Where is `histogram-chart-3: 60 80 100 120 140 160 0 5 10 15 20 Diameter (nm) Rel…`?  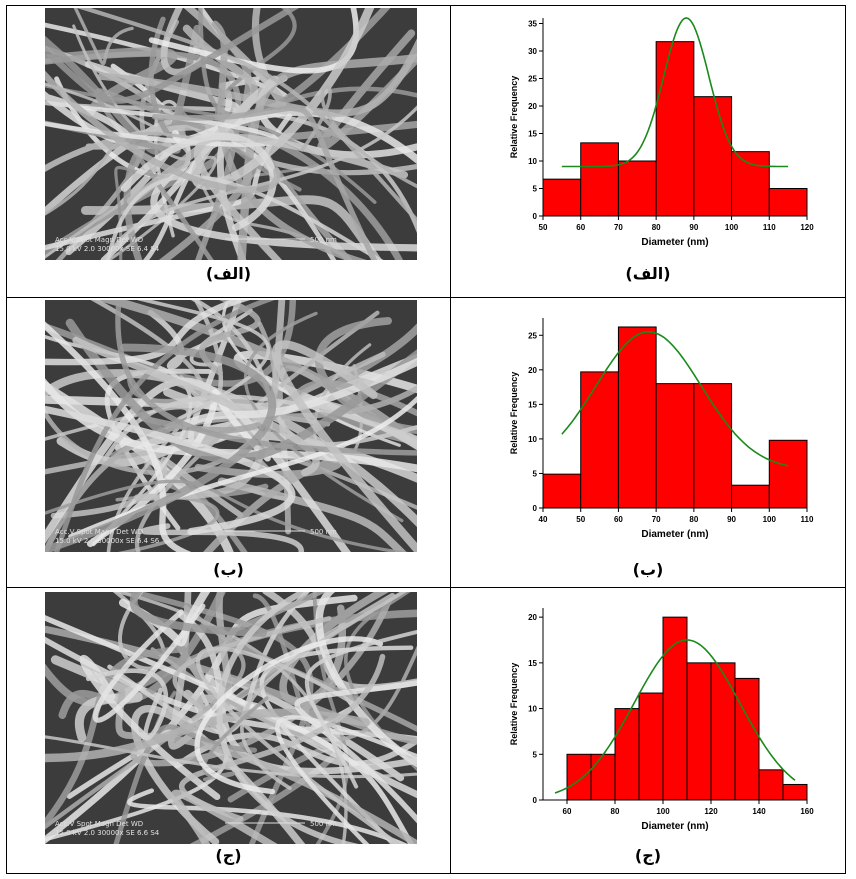
histogram-chart-3: 60 80 100 120 140 160 0 5 10 15 20 Diameter (nm) Rel… is located at coordinates (661, 720).